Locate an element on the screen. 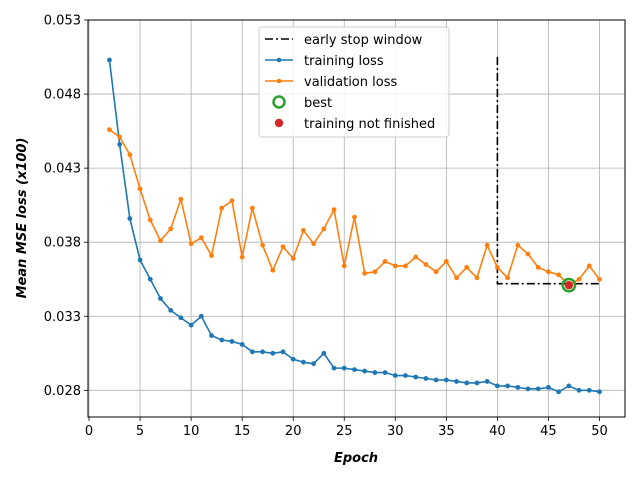 The height and width of the screenshot is (480, 640). legend-marker-validation is located at coordinates (279, 81).